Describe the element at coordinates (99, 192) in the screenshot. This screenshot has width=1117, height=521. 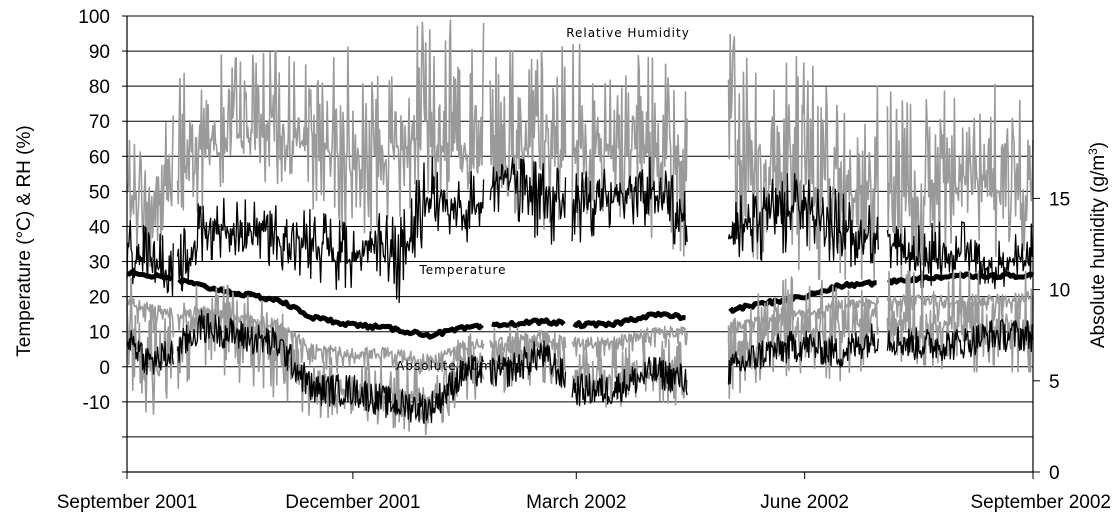
I see `y-left-tick-label: 50` at that location.